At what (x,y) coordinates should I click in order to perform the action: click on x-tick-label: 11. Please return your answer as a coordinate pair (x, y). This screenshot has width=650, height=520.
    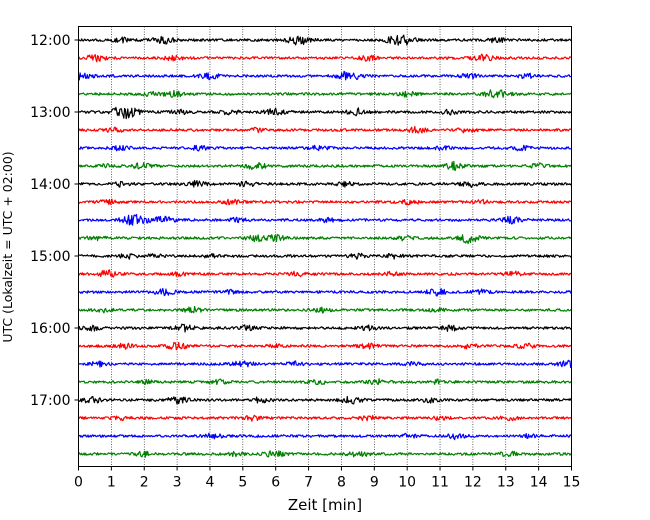
    Looking at the image, I should click on (440, 483).